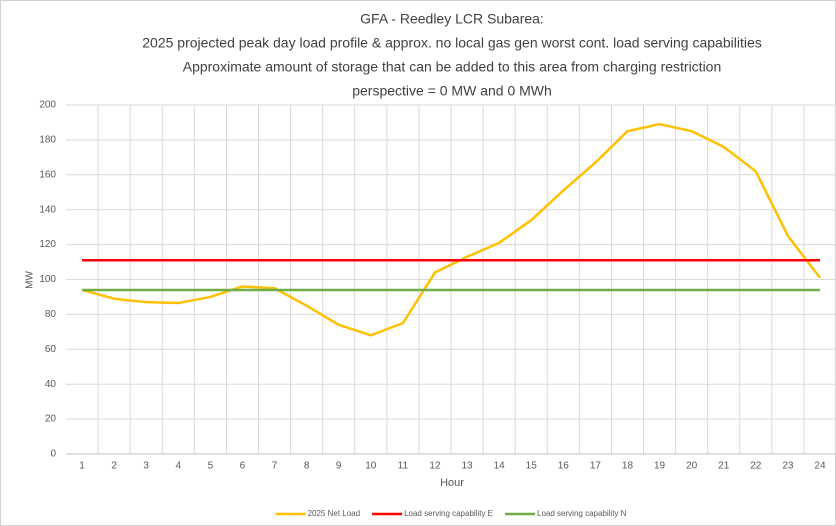 The width and height of the screenshot is (836, 526). Describe the element at coordinates (452, 91) in the screenshot. I see `chart-title: perspective = 0 MW and 0 MWh` at that location.